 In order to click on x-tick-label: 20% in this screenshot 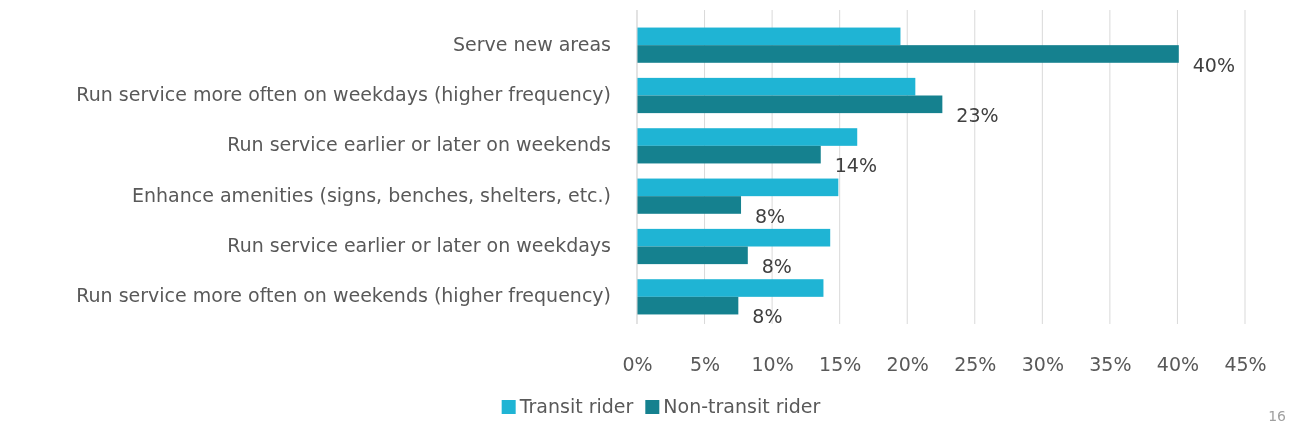, I will do `click(907, 364)`.